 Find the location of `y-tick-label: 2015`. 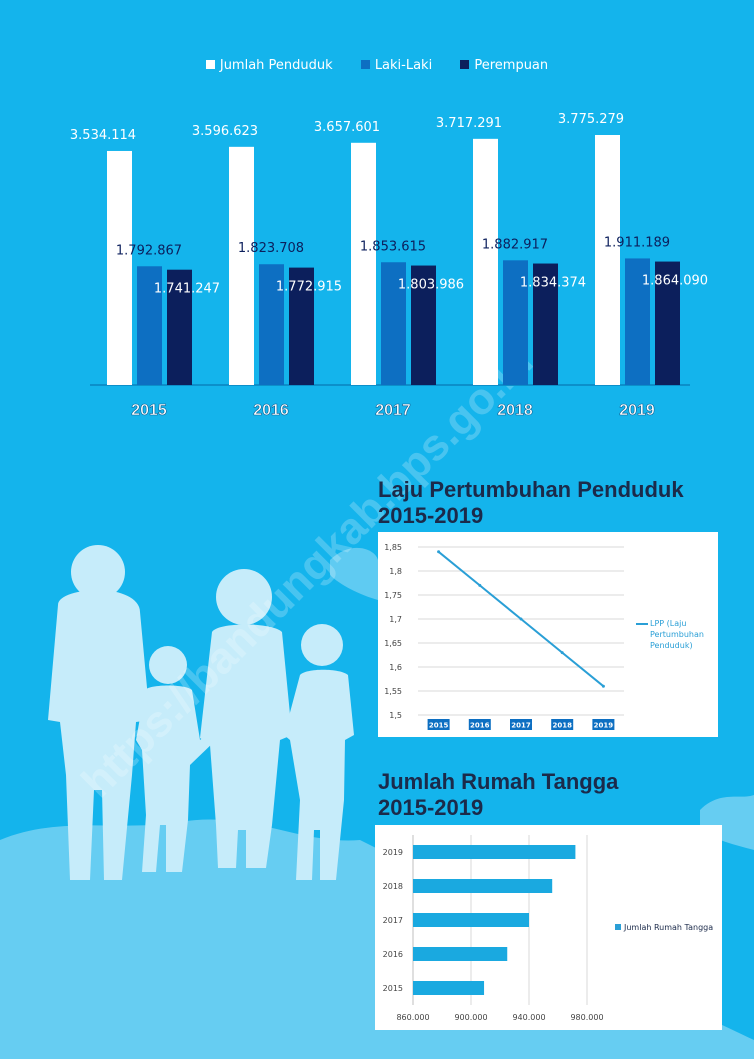

y-tick-label: 2015 is located at coordinates (393, 988).